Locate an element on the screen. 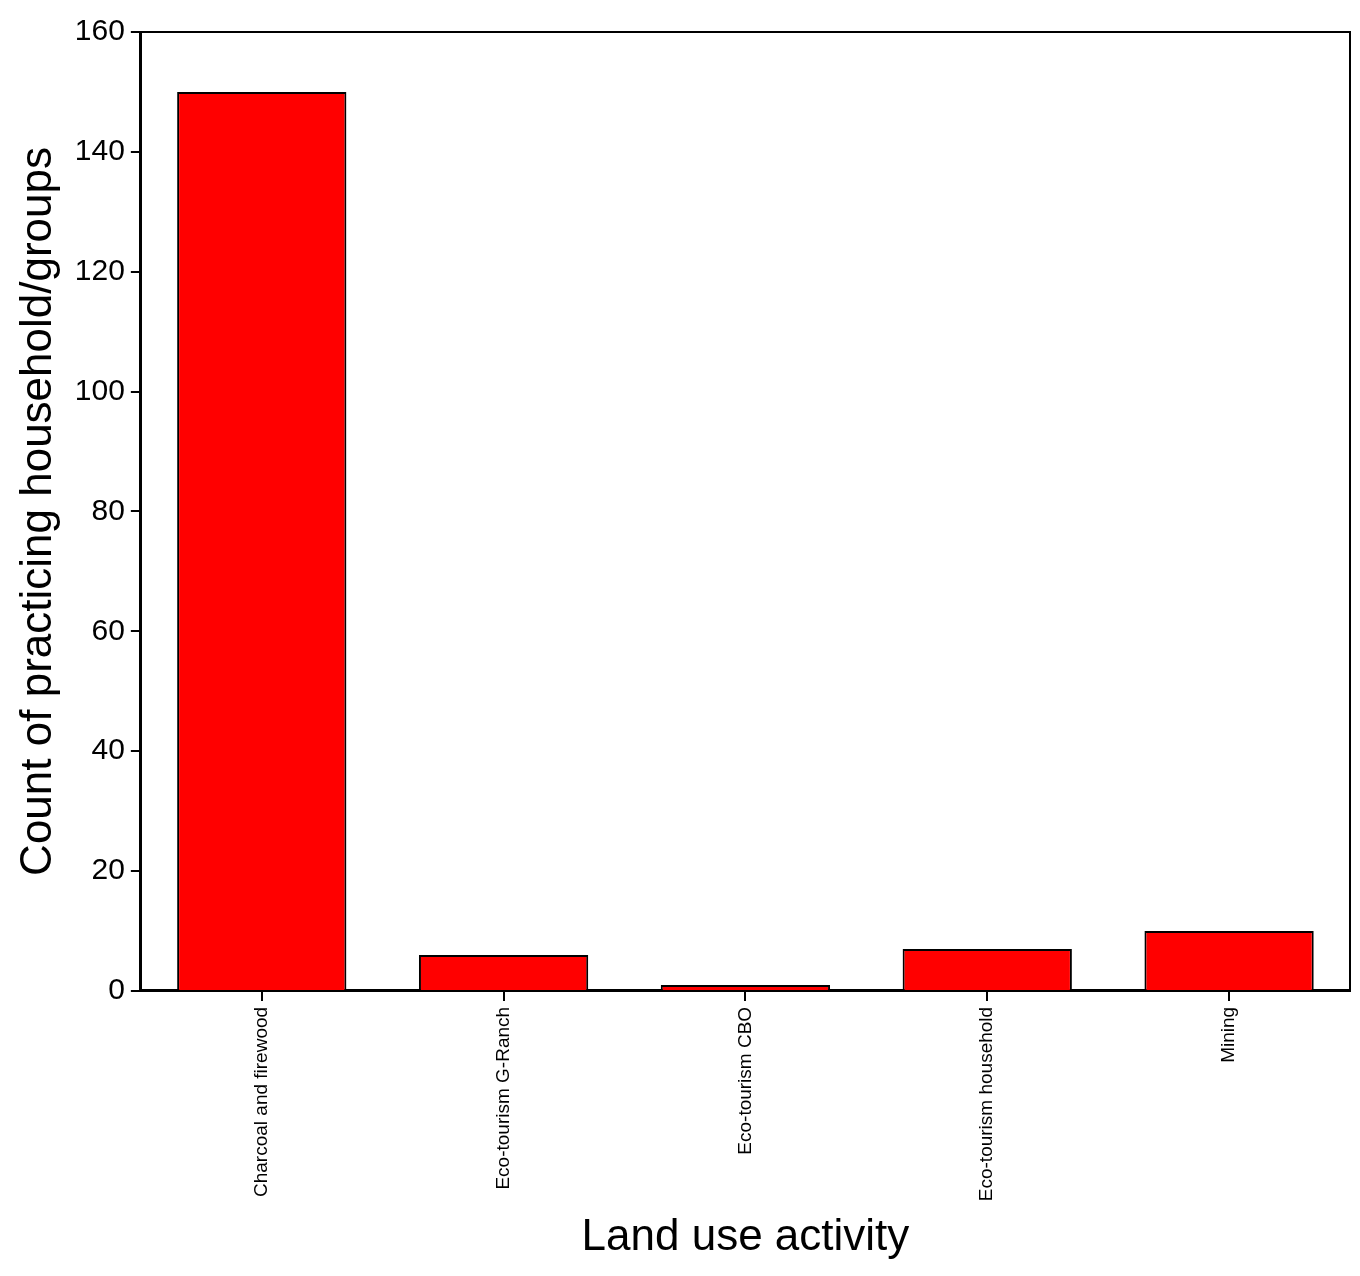  y-tick-label: 120 is located at coordinates (99, 269).